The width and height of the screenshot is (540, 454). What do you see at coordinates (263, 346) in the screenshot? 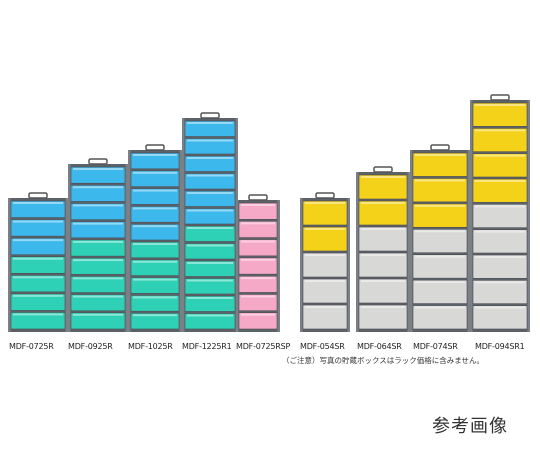
I see `rack-label-mdf-0725rsp: MDF-0725RSP` at bounding box center [263, 346].